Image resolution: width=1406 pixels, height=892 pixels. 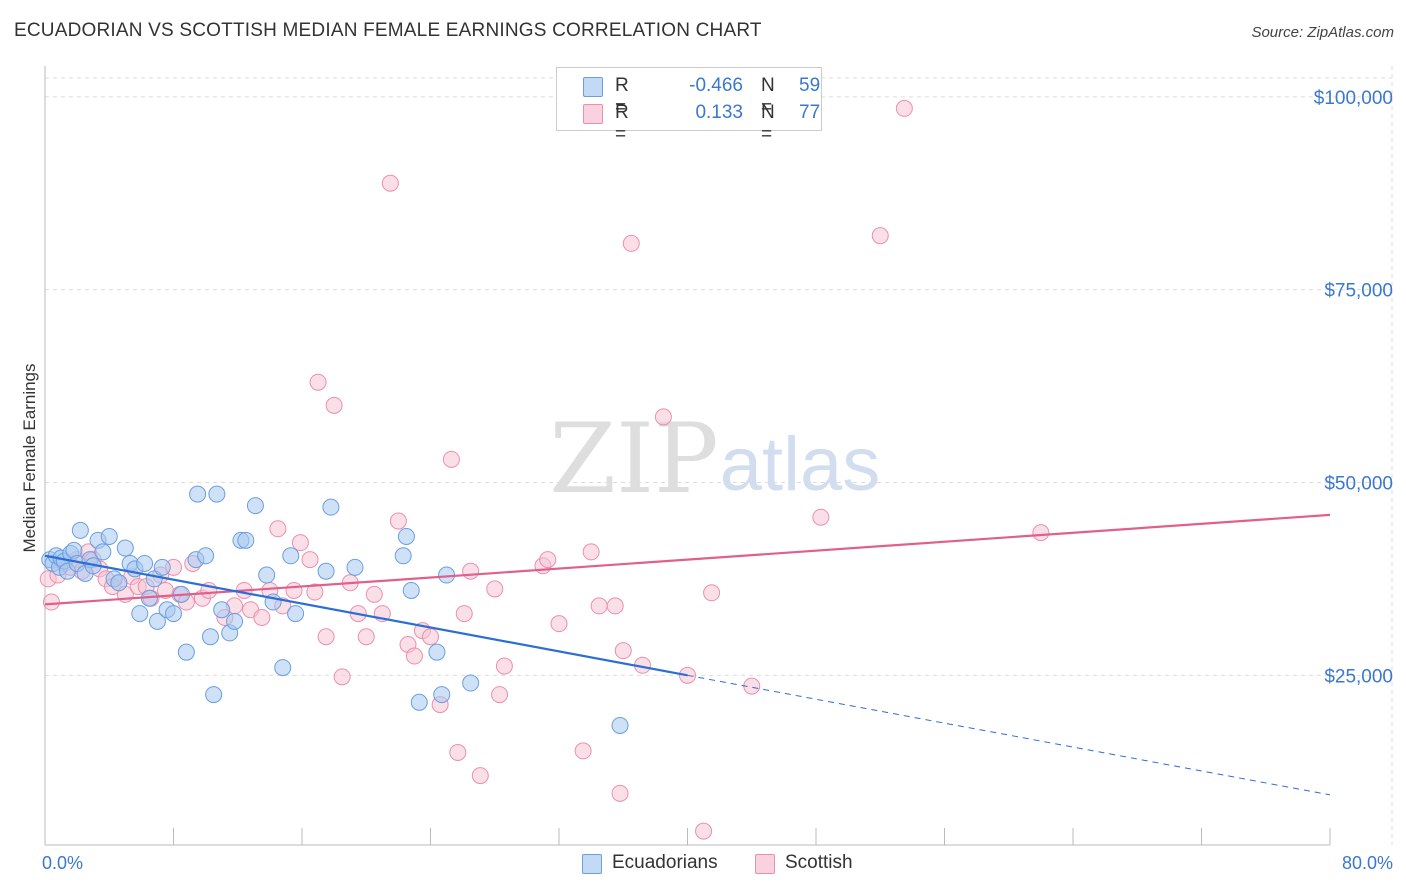 I want to click on legend-r-value: -0.466, so click(x=716, y=85).